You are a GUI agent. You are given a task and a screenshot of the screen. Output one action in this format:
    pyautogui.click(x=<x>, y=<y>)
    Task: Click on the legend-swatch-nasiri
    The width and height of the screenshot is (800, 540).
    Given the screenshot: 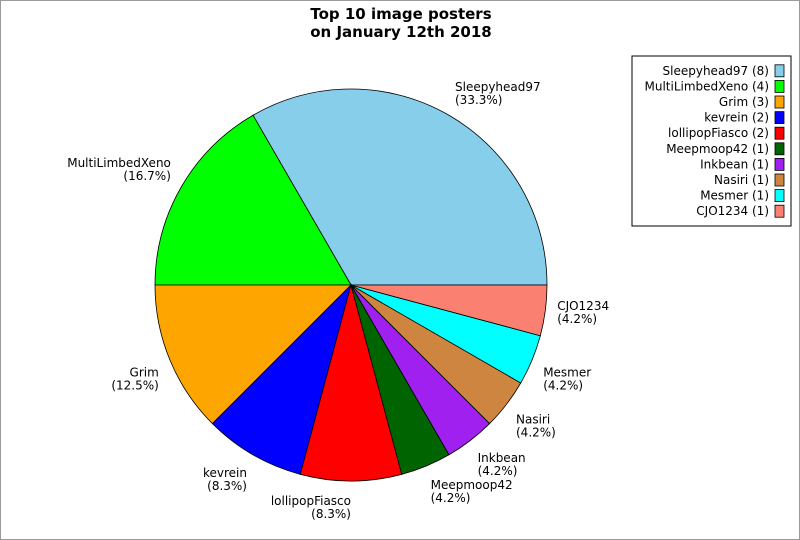 What is the action you would take?
    pyautogui.click(x=779, y=180)
    